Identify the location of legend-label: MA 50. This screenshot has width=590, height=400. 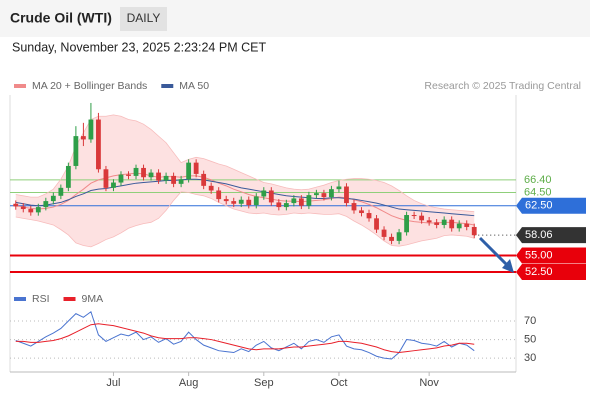
(194, 86).